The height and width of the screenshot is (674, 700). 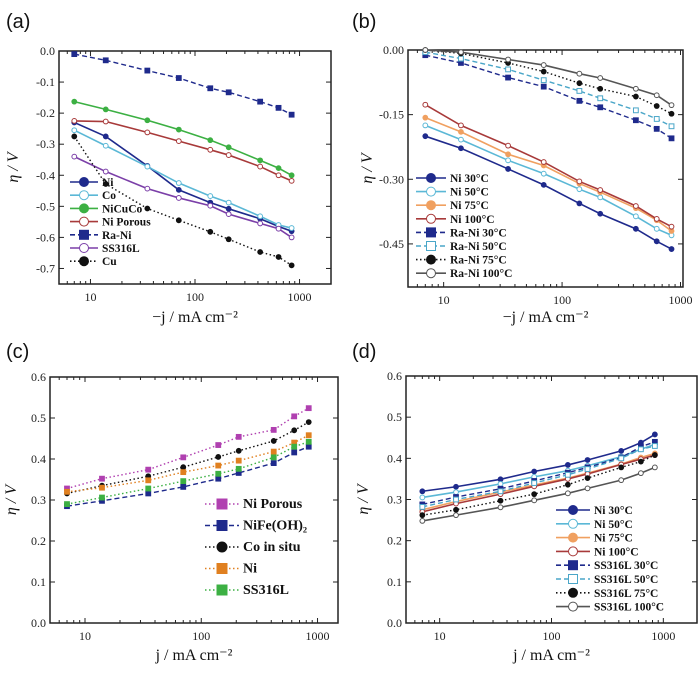 What do you see at coordinates (394, 500) in the screenshot?
I see `y-tick-label: 0.3` at bounding box center [394, 500].